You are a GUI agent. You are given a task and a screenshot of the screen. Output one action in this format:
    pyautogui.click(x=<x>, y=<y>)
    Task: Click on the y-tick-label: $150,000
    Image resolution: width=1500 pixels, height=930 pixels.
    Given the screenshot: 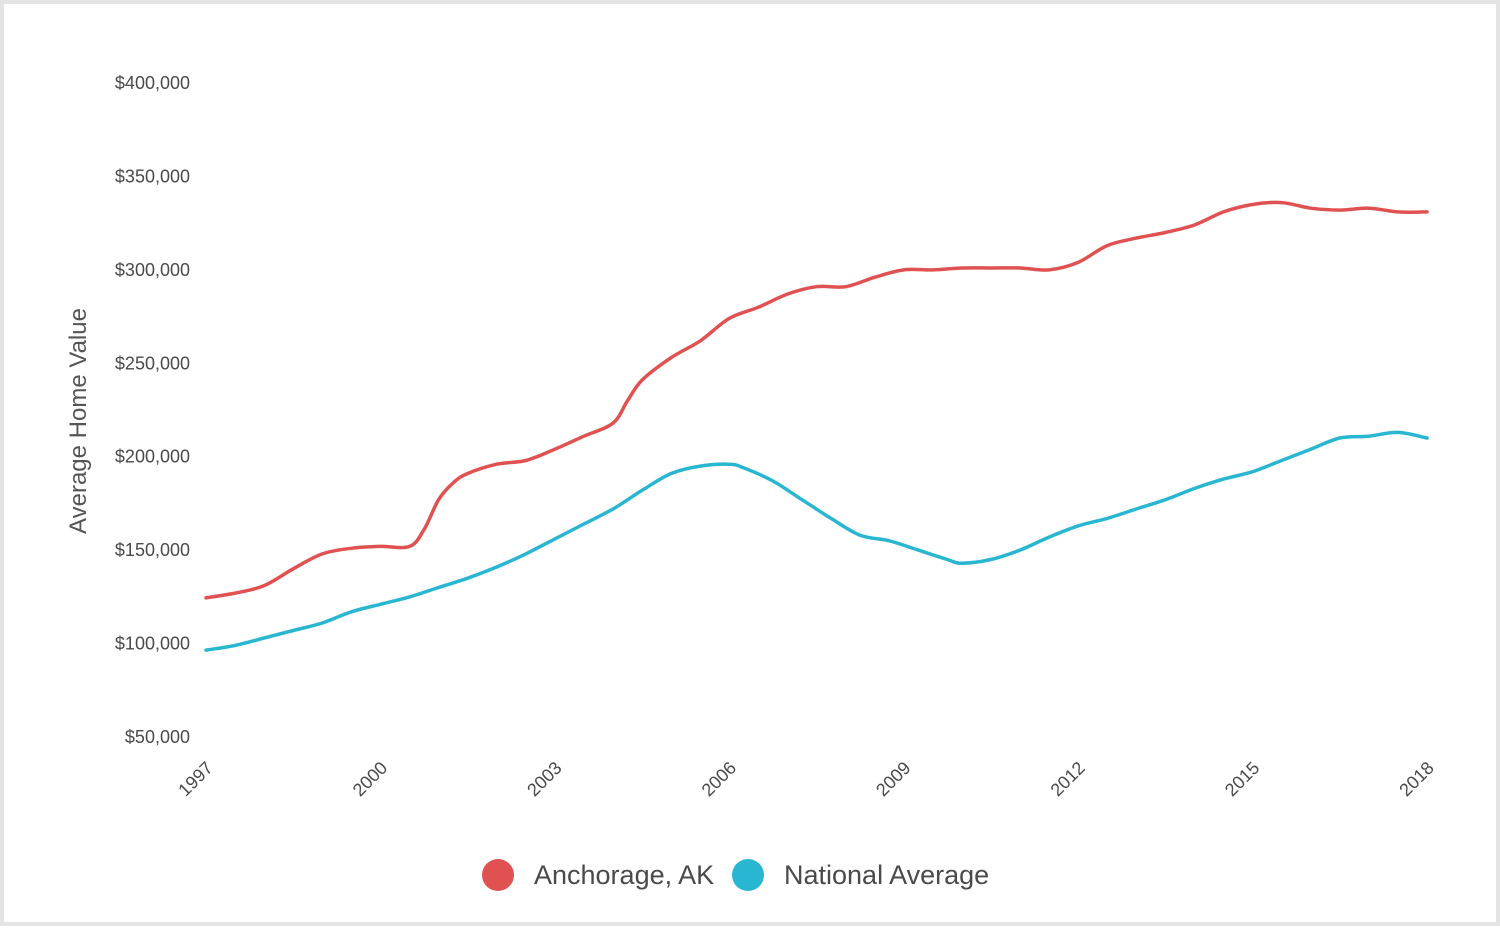 What is the action you would take?
    pyautogui.click(x=152, y=550)
    